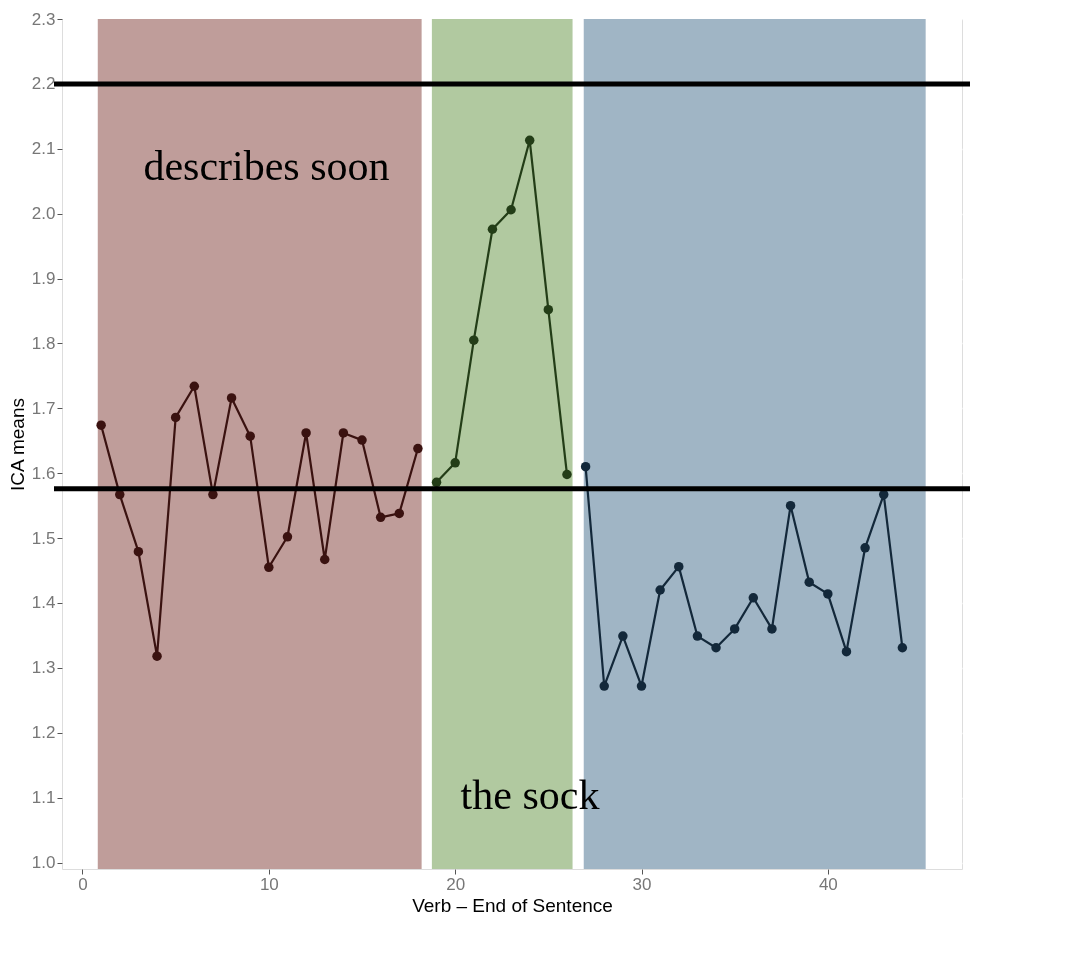  What do you see at coordinates (43, 149) in the screenshot?
I see `y-tick-label: 2.1` at bounding box center [43, 149].